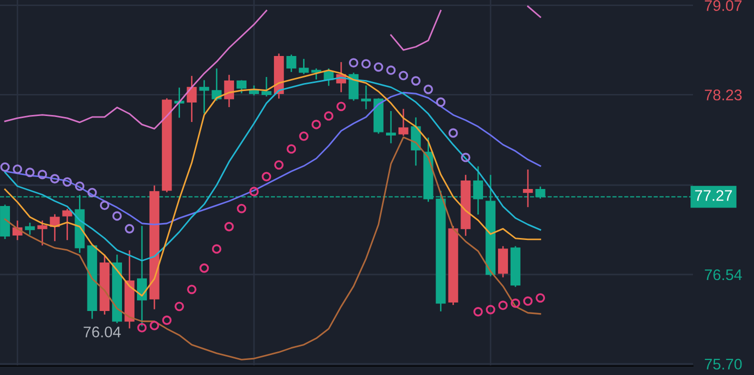 This screenshot has height=375, width=754. I want to click on y-tick-label: 75.70, so click(723, 364).